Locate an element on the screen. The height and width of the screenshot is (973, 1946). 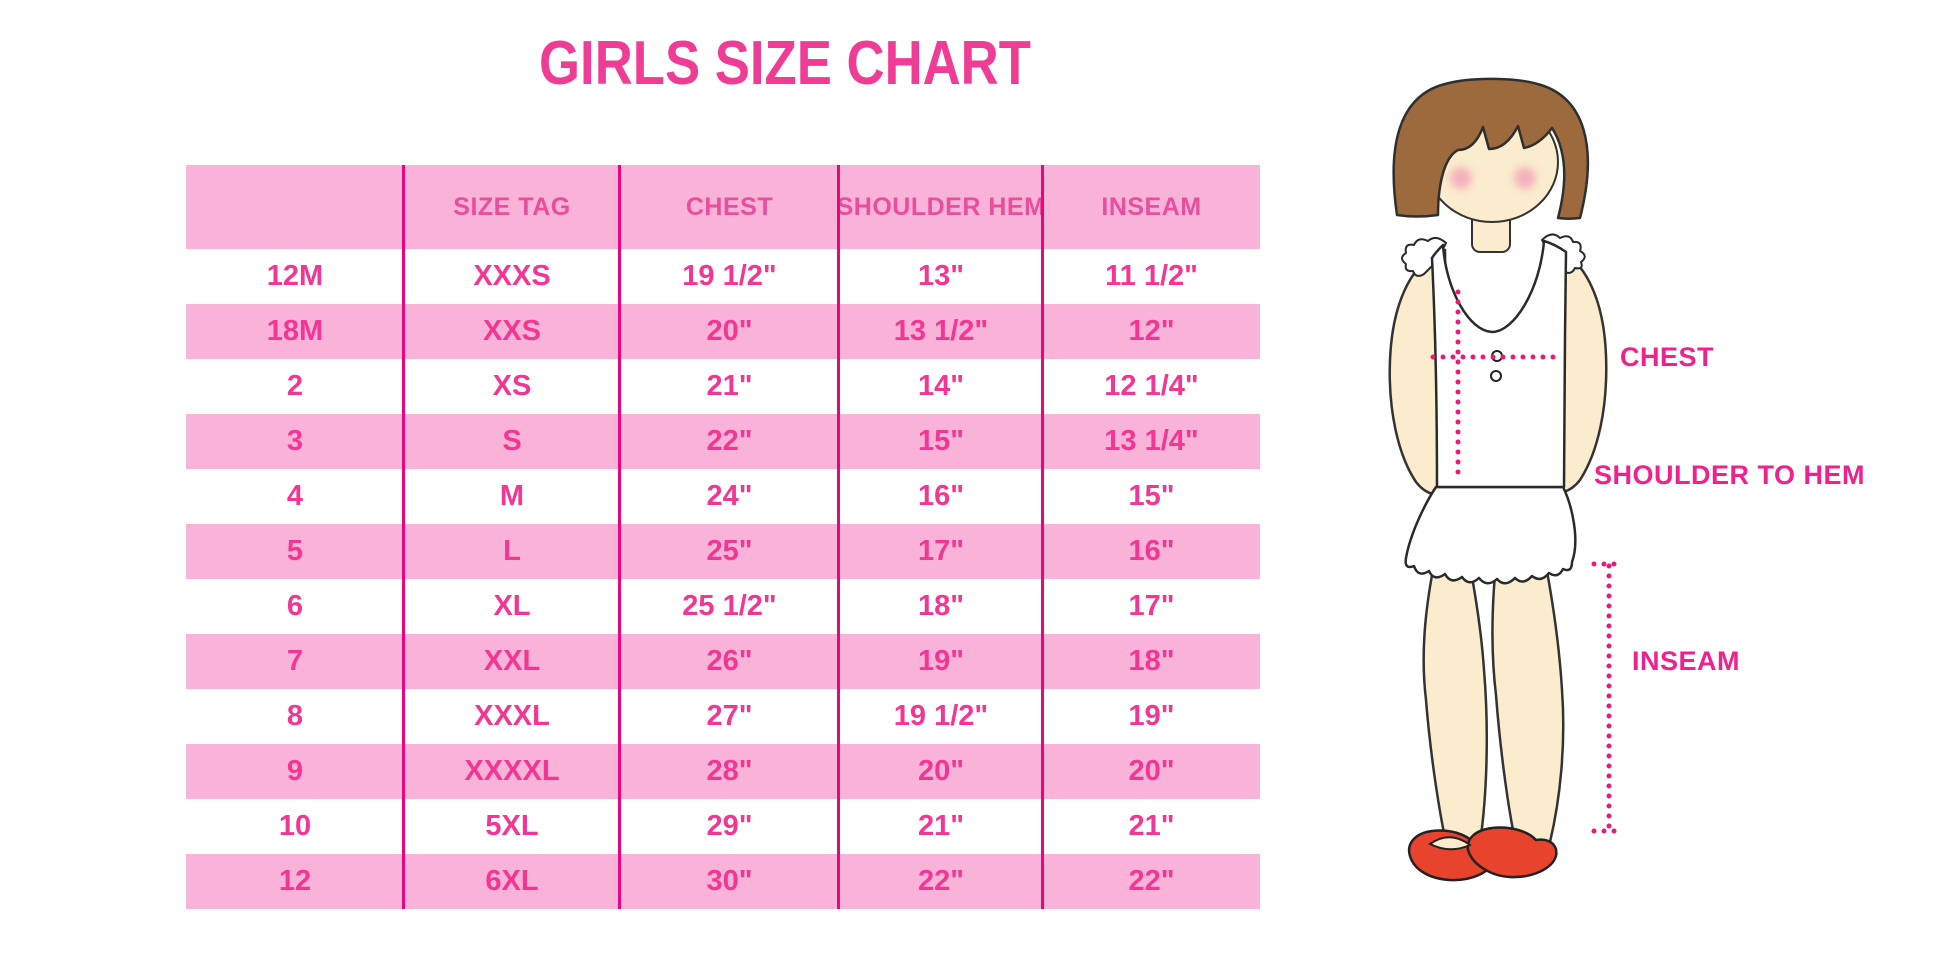
measurement-cell: XXXS is located at coordinates (512, 276).